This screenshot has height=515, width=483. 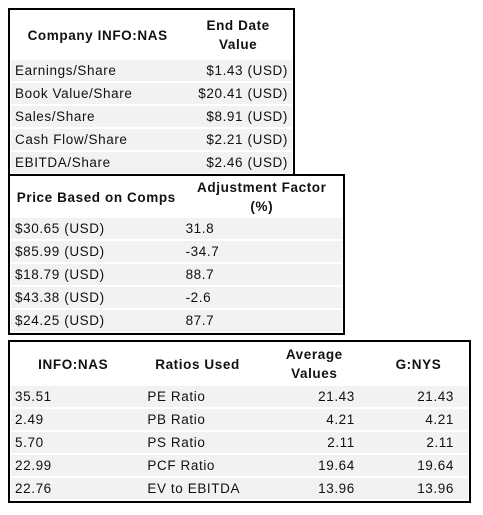 What do you see at coordinates (73, 442) in the screenshot?
I see `info-nas-value: 5.70` at bounding box center [73, 442].